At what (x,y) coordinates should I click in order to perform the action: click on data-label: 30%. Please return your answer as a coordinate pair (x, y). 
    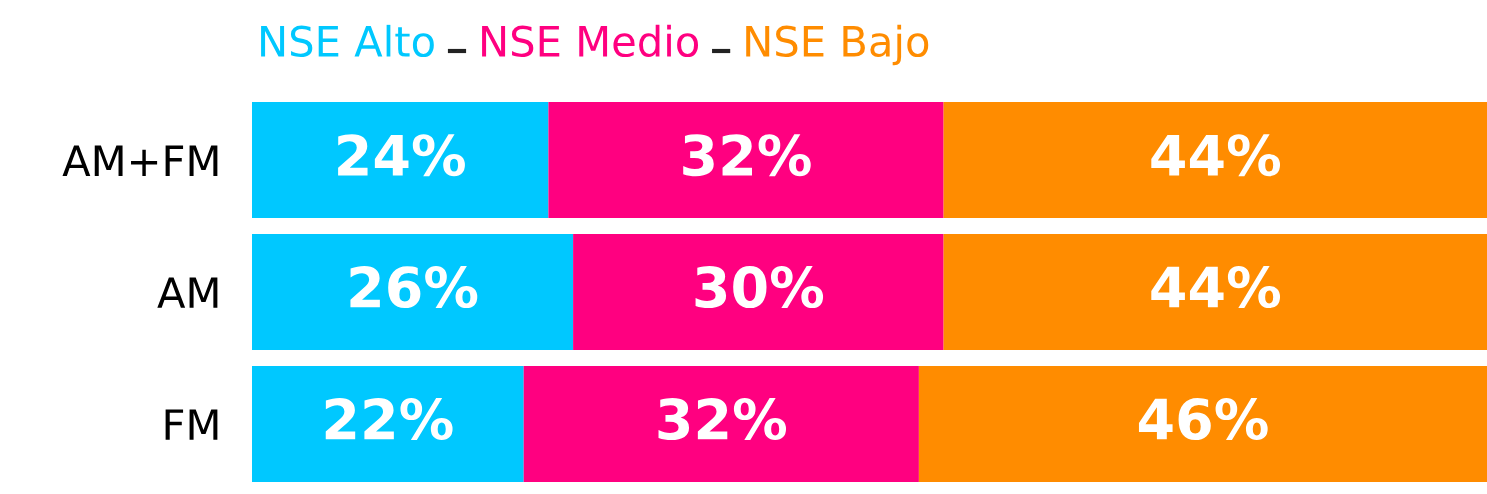
    Looking at the image, I should click on (759, 287).